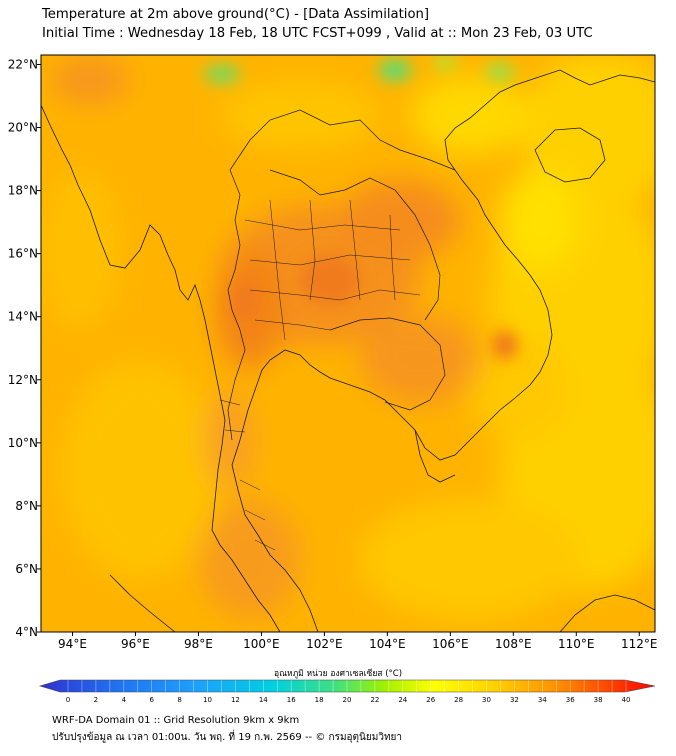 This screenshot has width=676, height=756. I want to click on lat-tick-label: 12°N, so click(23, 380).